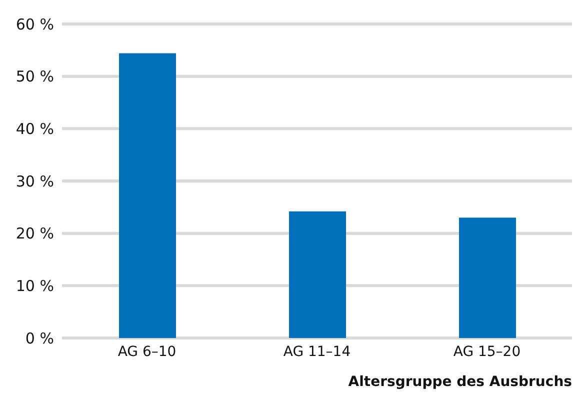 The width and height of the screenshot is (580, 407). Describe the element at coordinates (35, 233) in the screenshot. I see `y-tick-label: 20 %` at that location.